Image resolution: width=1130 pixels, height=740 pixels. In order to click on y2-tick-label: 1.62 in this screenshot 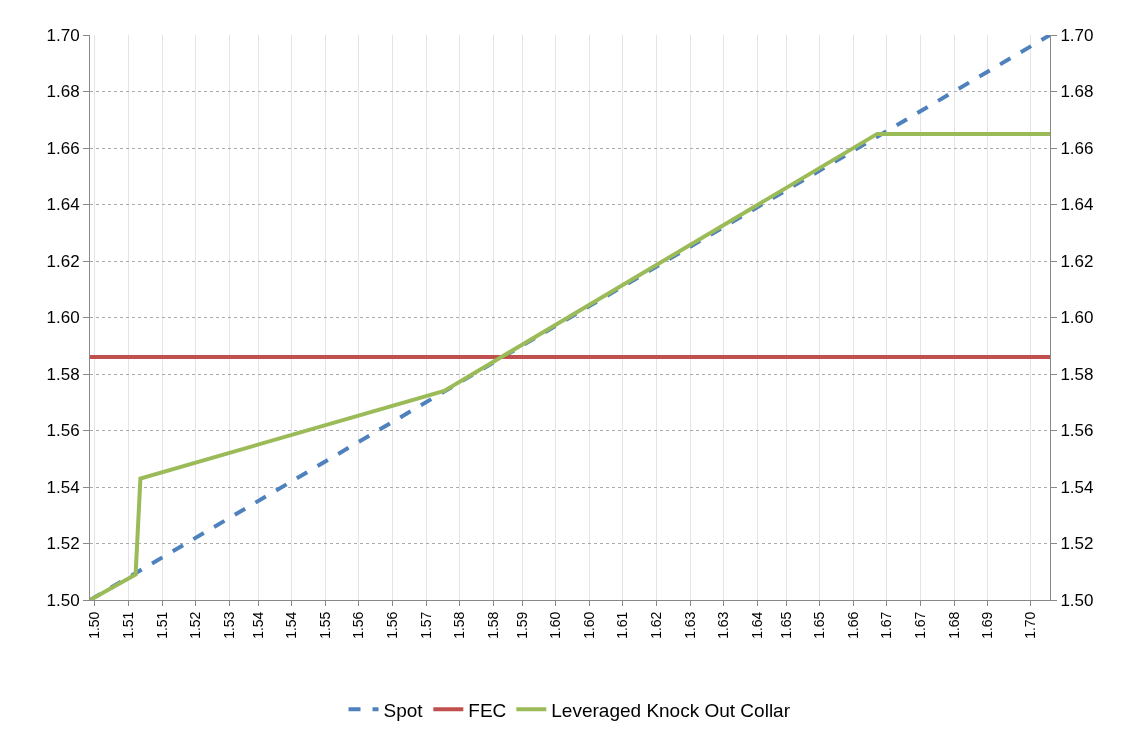, I will do `click(1077, 261)`.